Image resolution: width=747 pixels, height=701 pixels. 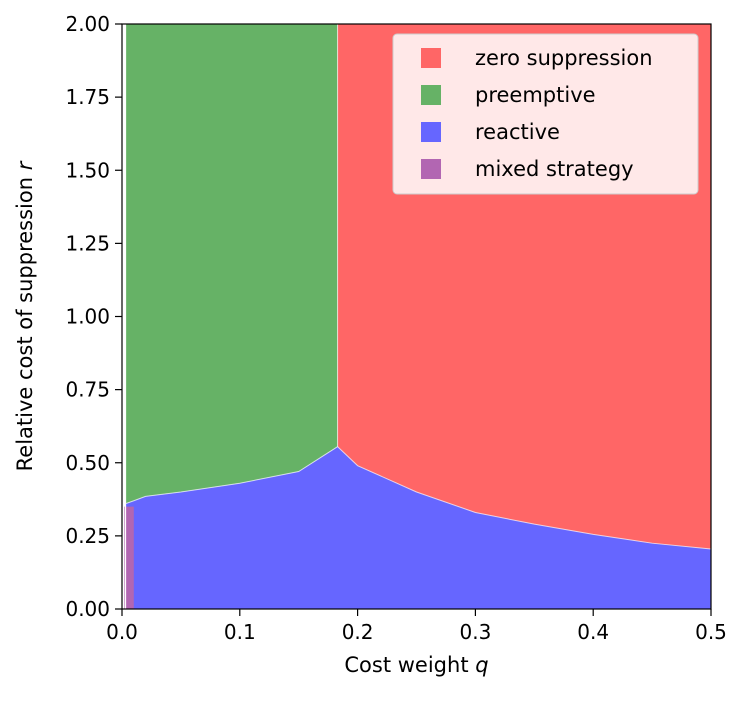 What do you see at coordinates (87, 317) in the screenshot?
I see `y-tick-label: 1.00` at bounding box center [87, 317].